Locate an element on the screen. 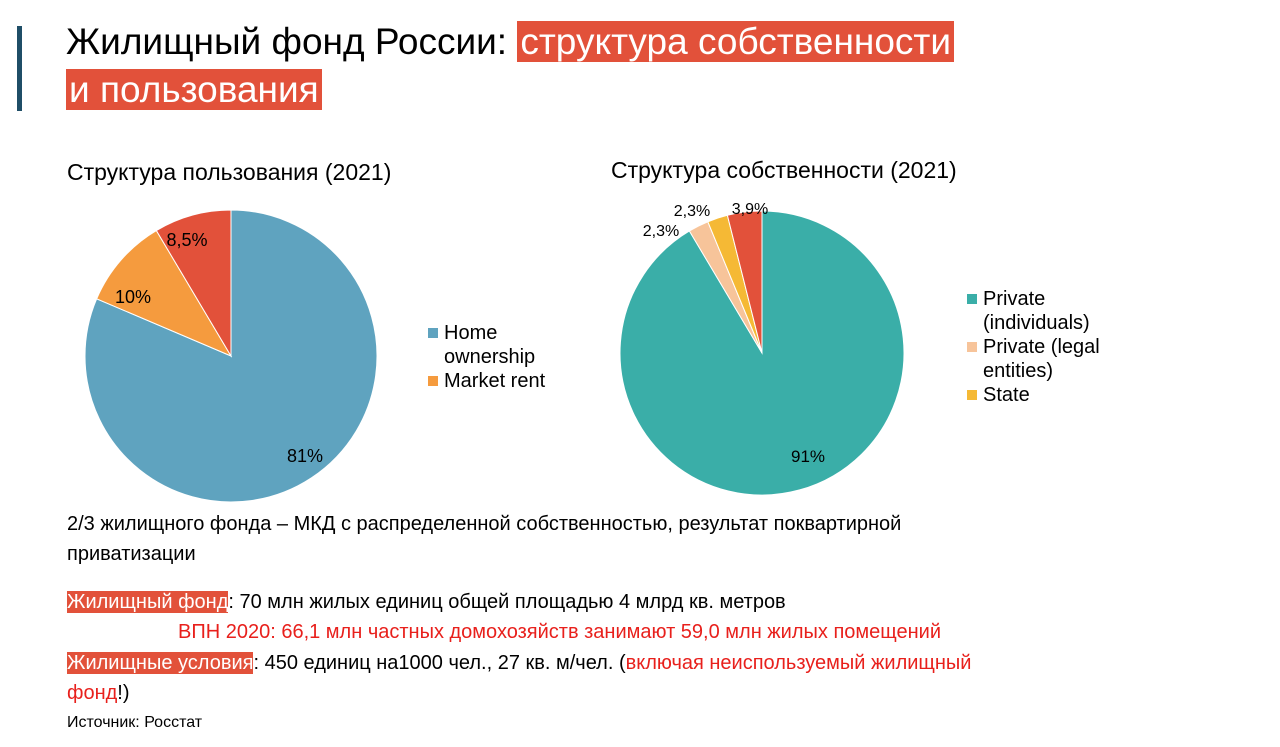 This screenshot has width=1280, height=747. conditions-red-1: включая неиспользуемый жилищный is located at coordinates (798, 663).